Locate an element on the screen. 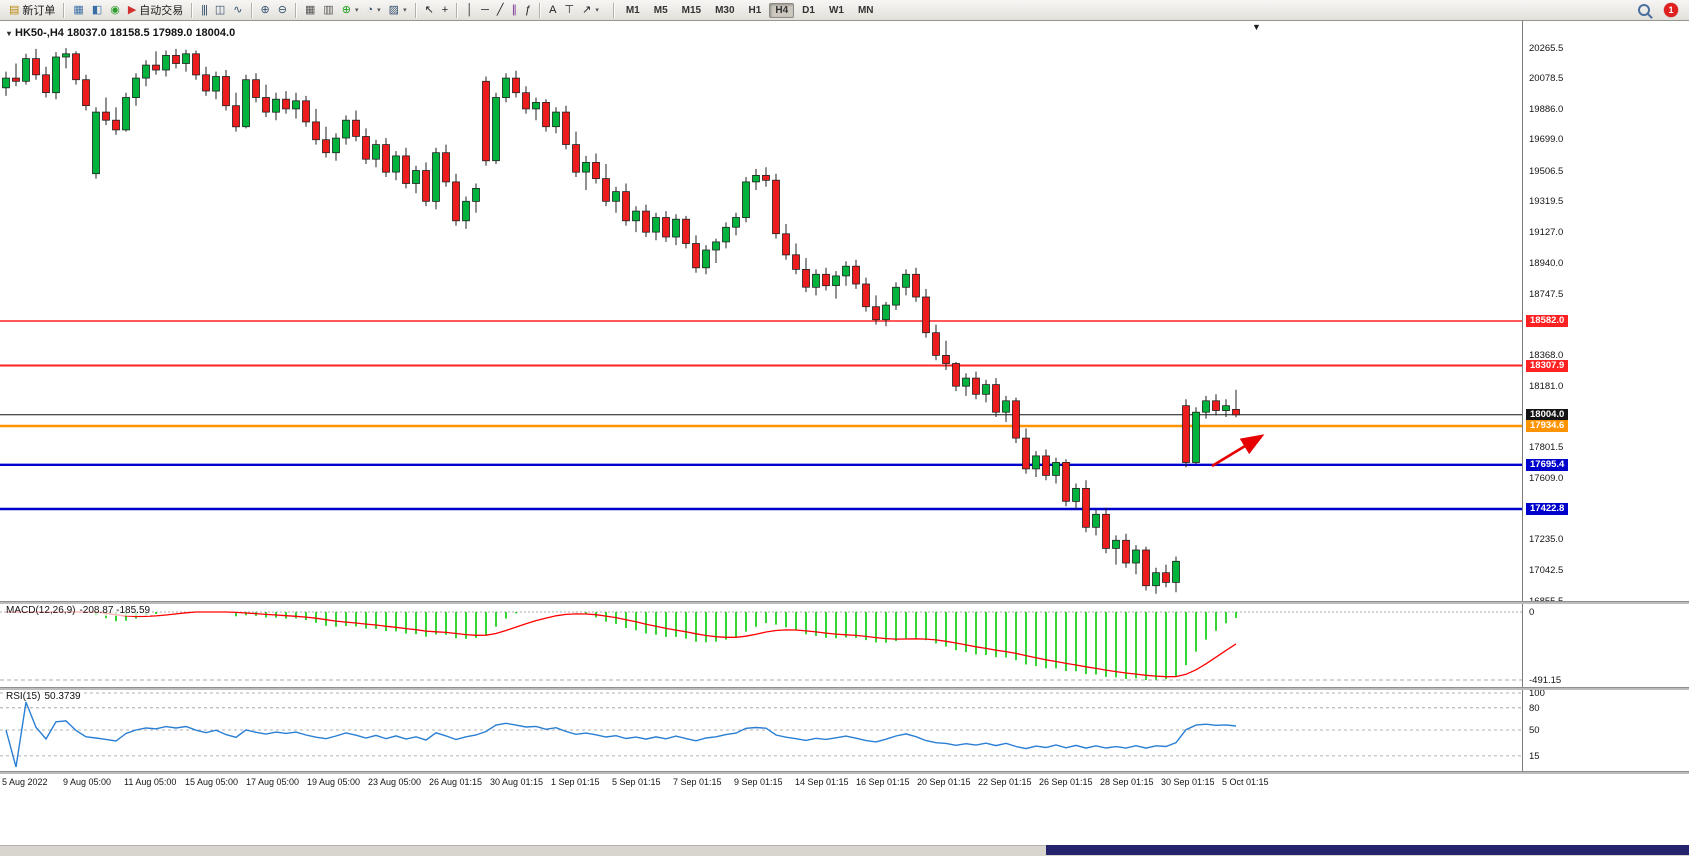 Image resolution: width=1689 pixels, height=856 pixels. timeframe-m1-button: M1 is located at coordinates (632, 10).